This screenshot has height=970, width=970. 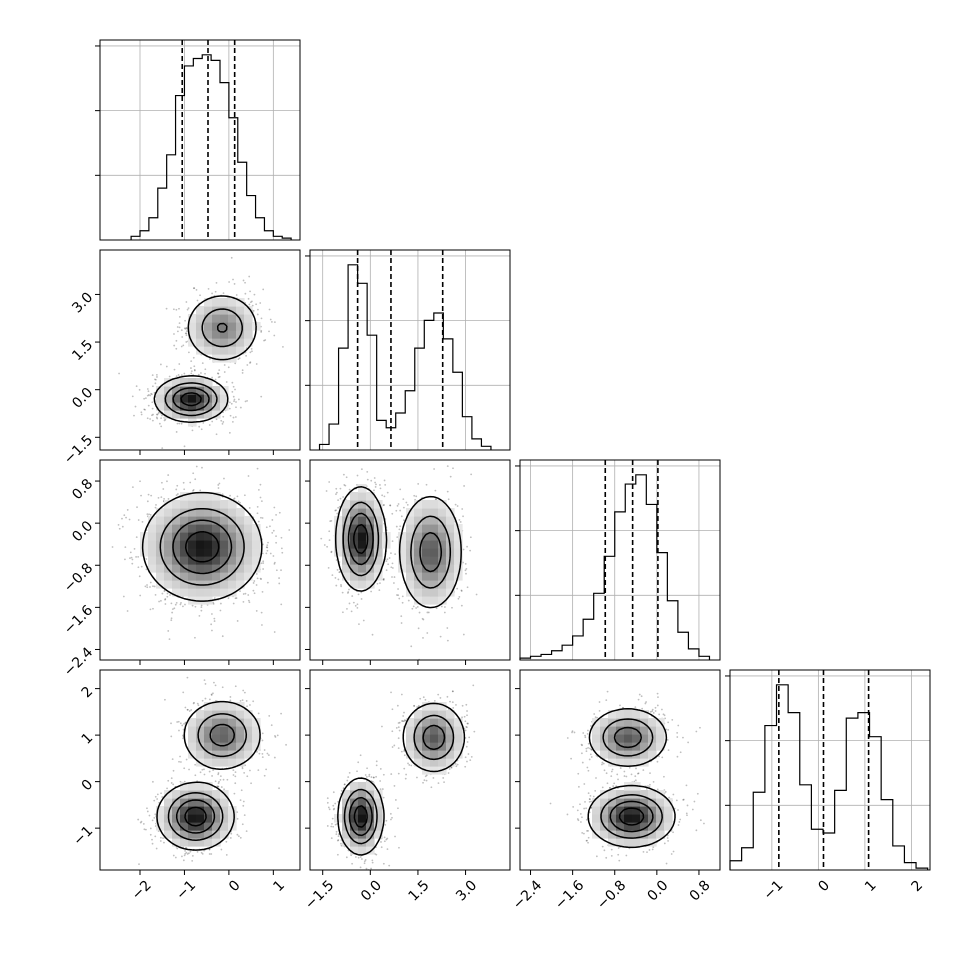 What do you see at coordinates (620, 770) in the screenshot?
I see `panel-frame` at bounding box center [620, 770].